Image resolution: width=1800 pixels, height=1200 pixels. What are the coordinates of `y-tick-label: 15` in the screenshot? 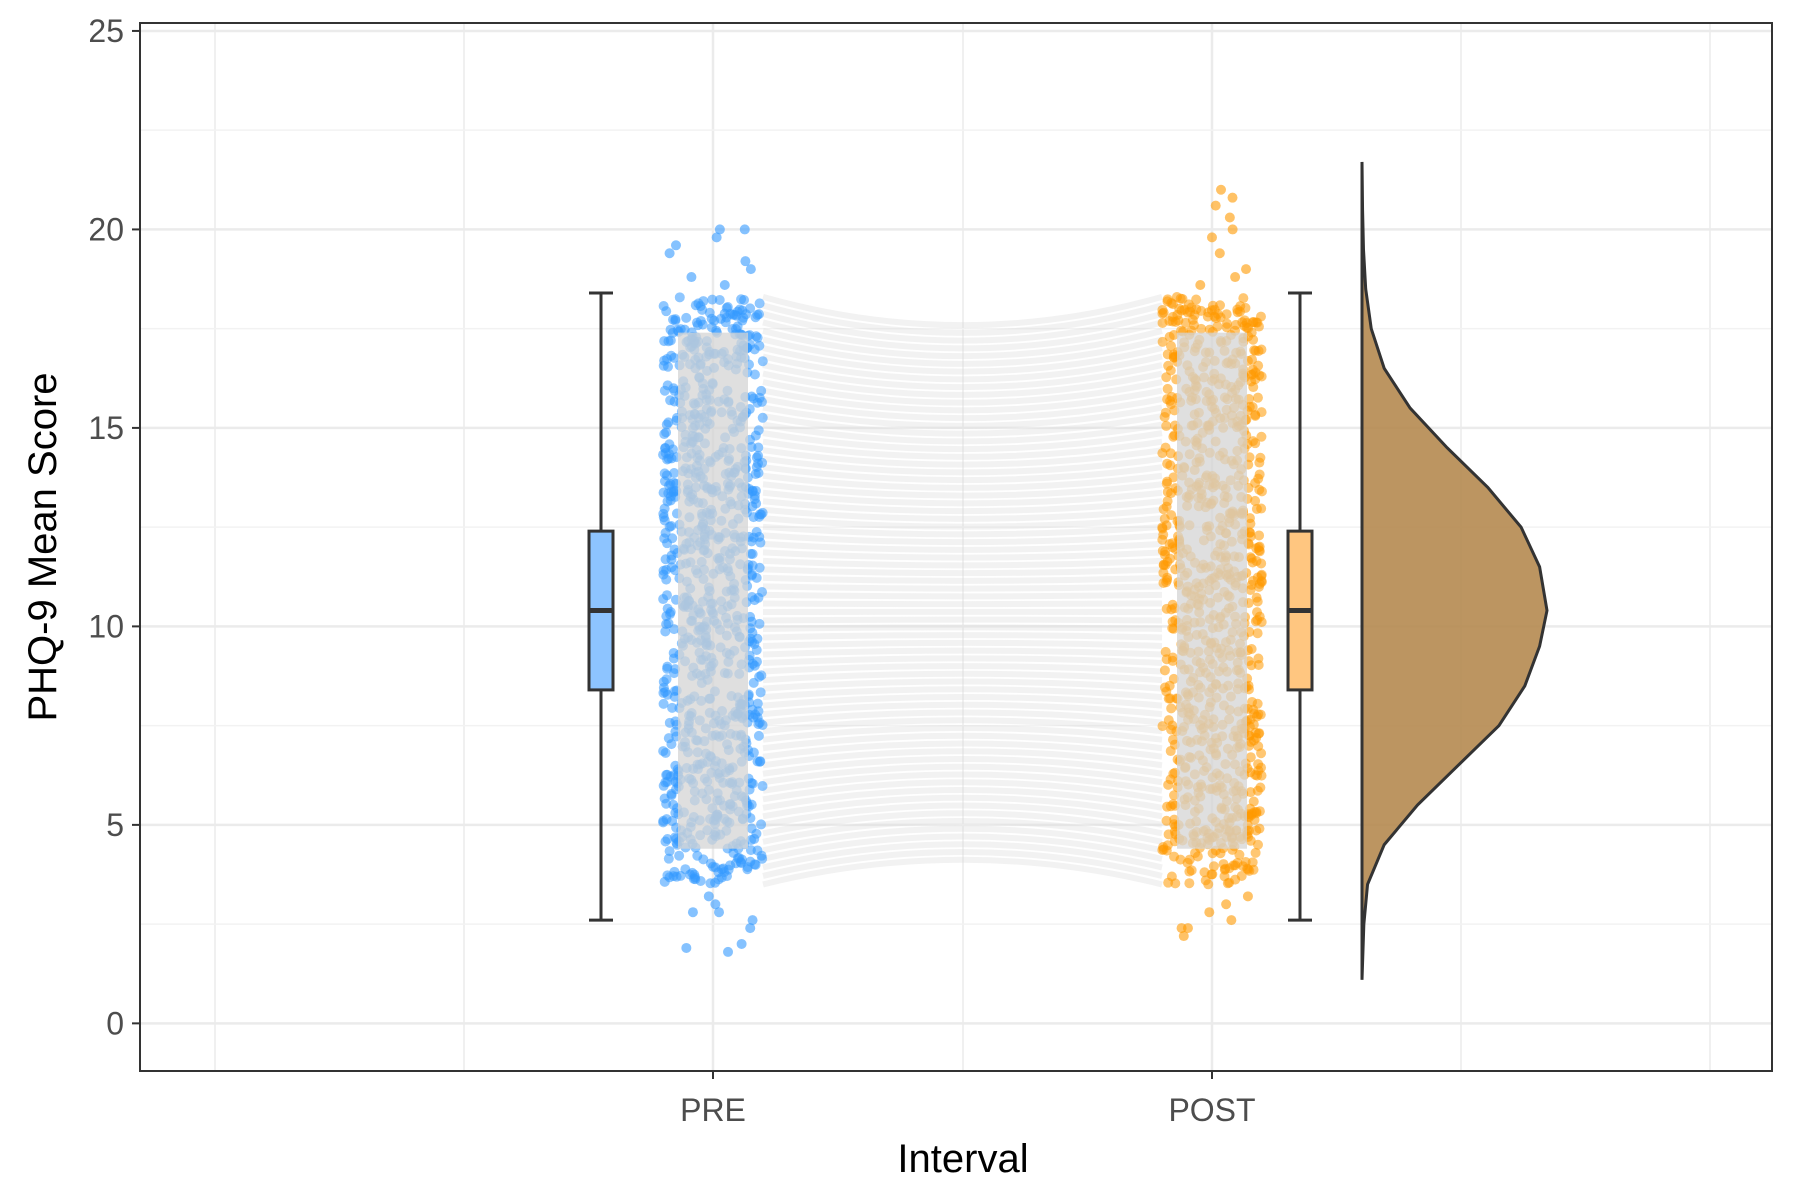 It's located at (106, 428).